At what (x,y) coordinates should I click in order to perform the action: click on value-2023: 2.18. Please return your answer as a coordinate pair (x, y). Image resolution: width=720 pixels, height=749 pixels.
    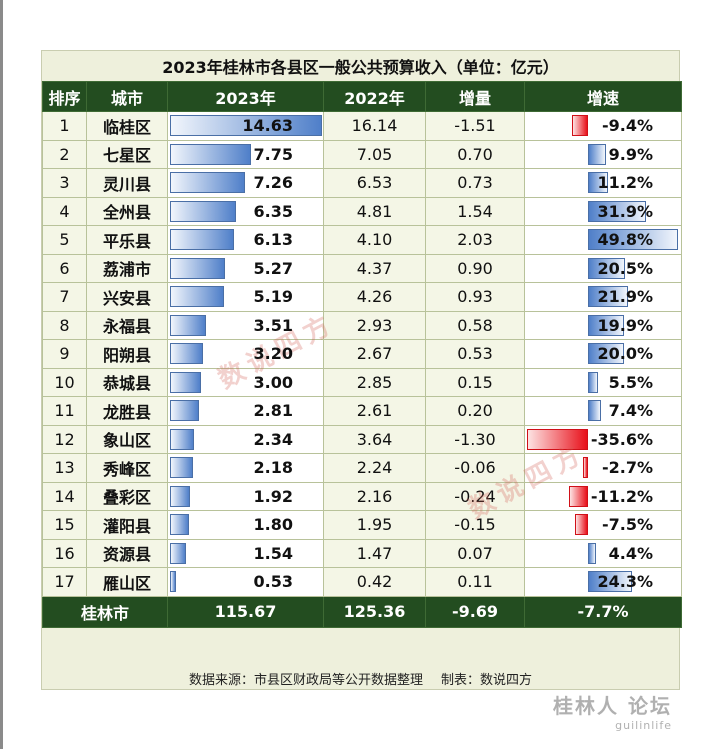
    Looking at the image, I should click on (273, 467).